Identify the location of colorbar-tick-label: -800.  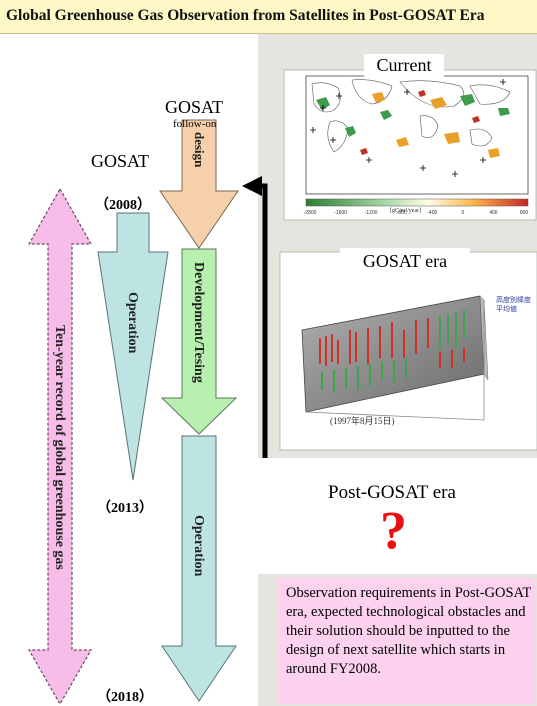
(402, 213).